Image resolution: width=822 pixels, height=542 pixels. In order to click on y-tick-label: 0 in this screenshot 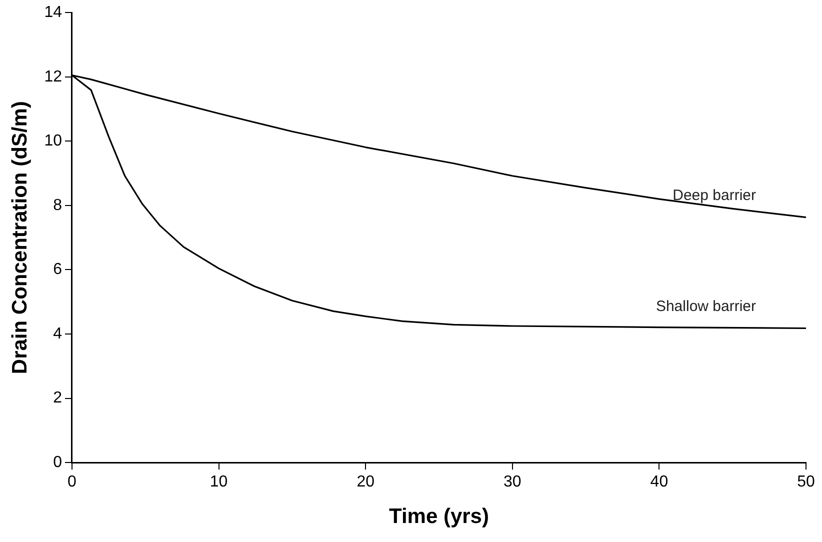, I will do `click(57, 463)`.